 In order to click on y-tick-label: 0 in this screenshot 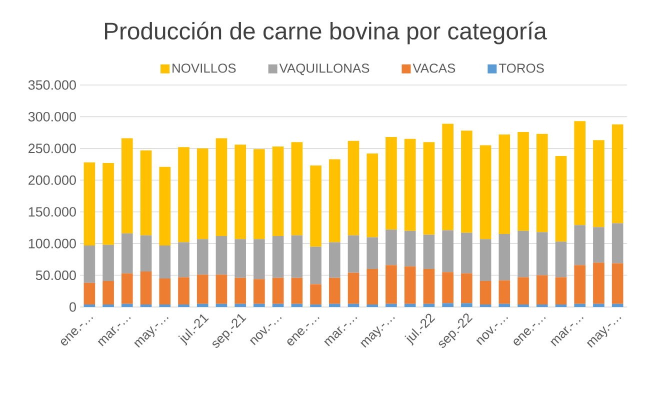, I will do `click(73, 307)`.